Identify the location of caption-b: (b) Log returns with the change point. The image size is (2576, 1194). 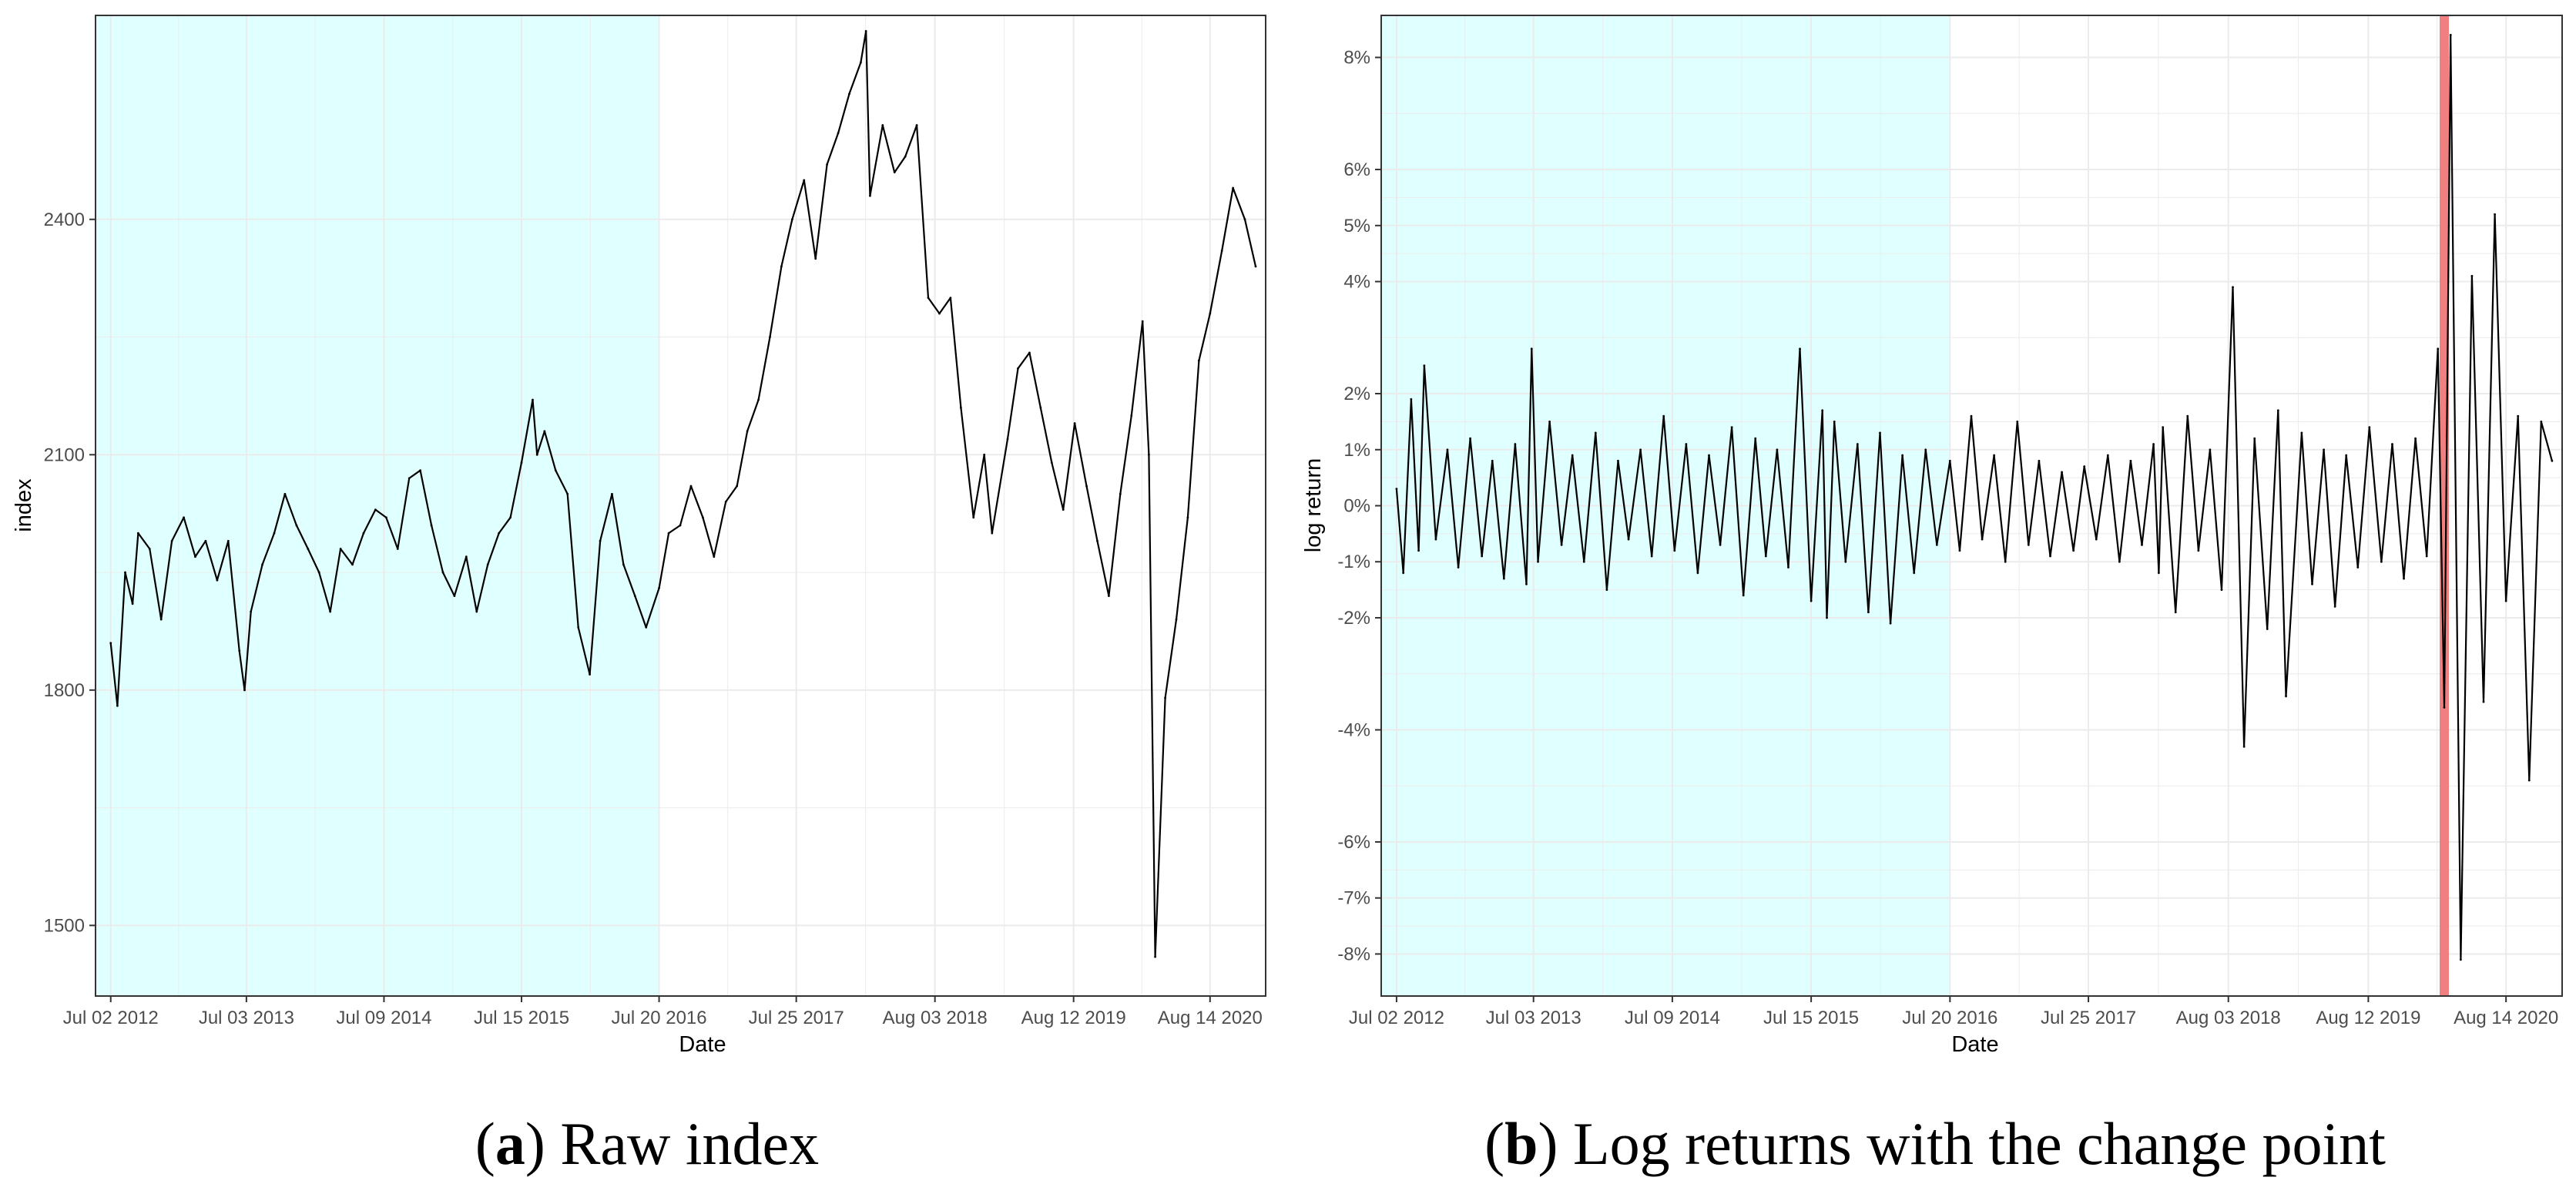
(1935, 1143).